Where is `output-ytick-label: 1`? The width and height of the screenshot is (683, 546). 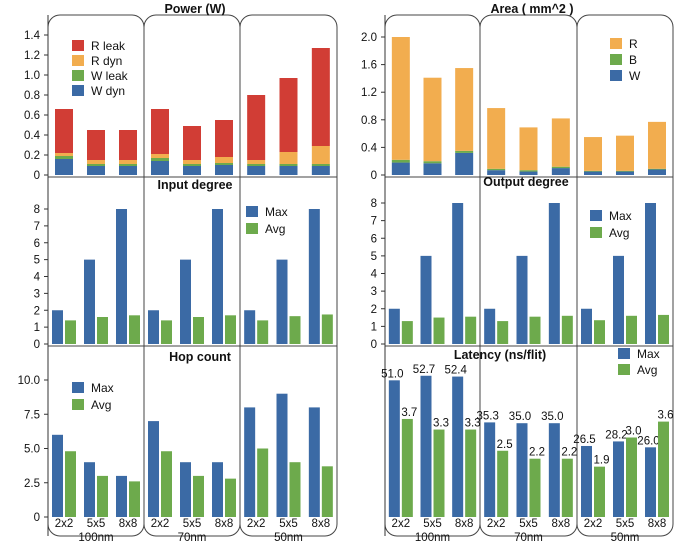
output-ytick-label: 1 is located at coordinates (374, 327).